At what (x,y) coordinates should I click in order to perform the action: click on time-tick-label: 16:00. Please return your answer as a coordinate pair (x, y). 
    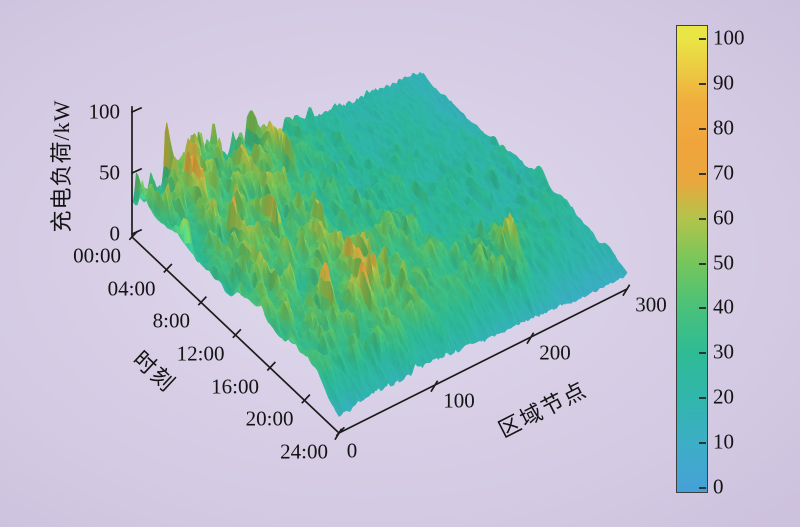
    Looking at the image, I should click on (235, 386).